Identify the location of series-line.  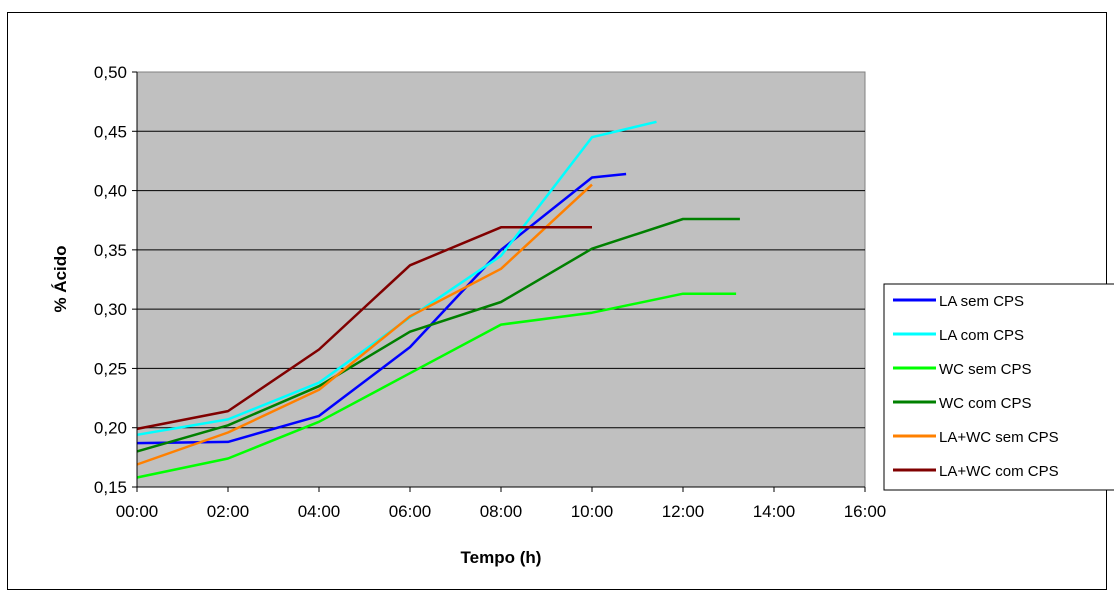
(364, 328).